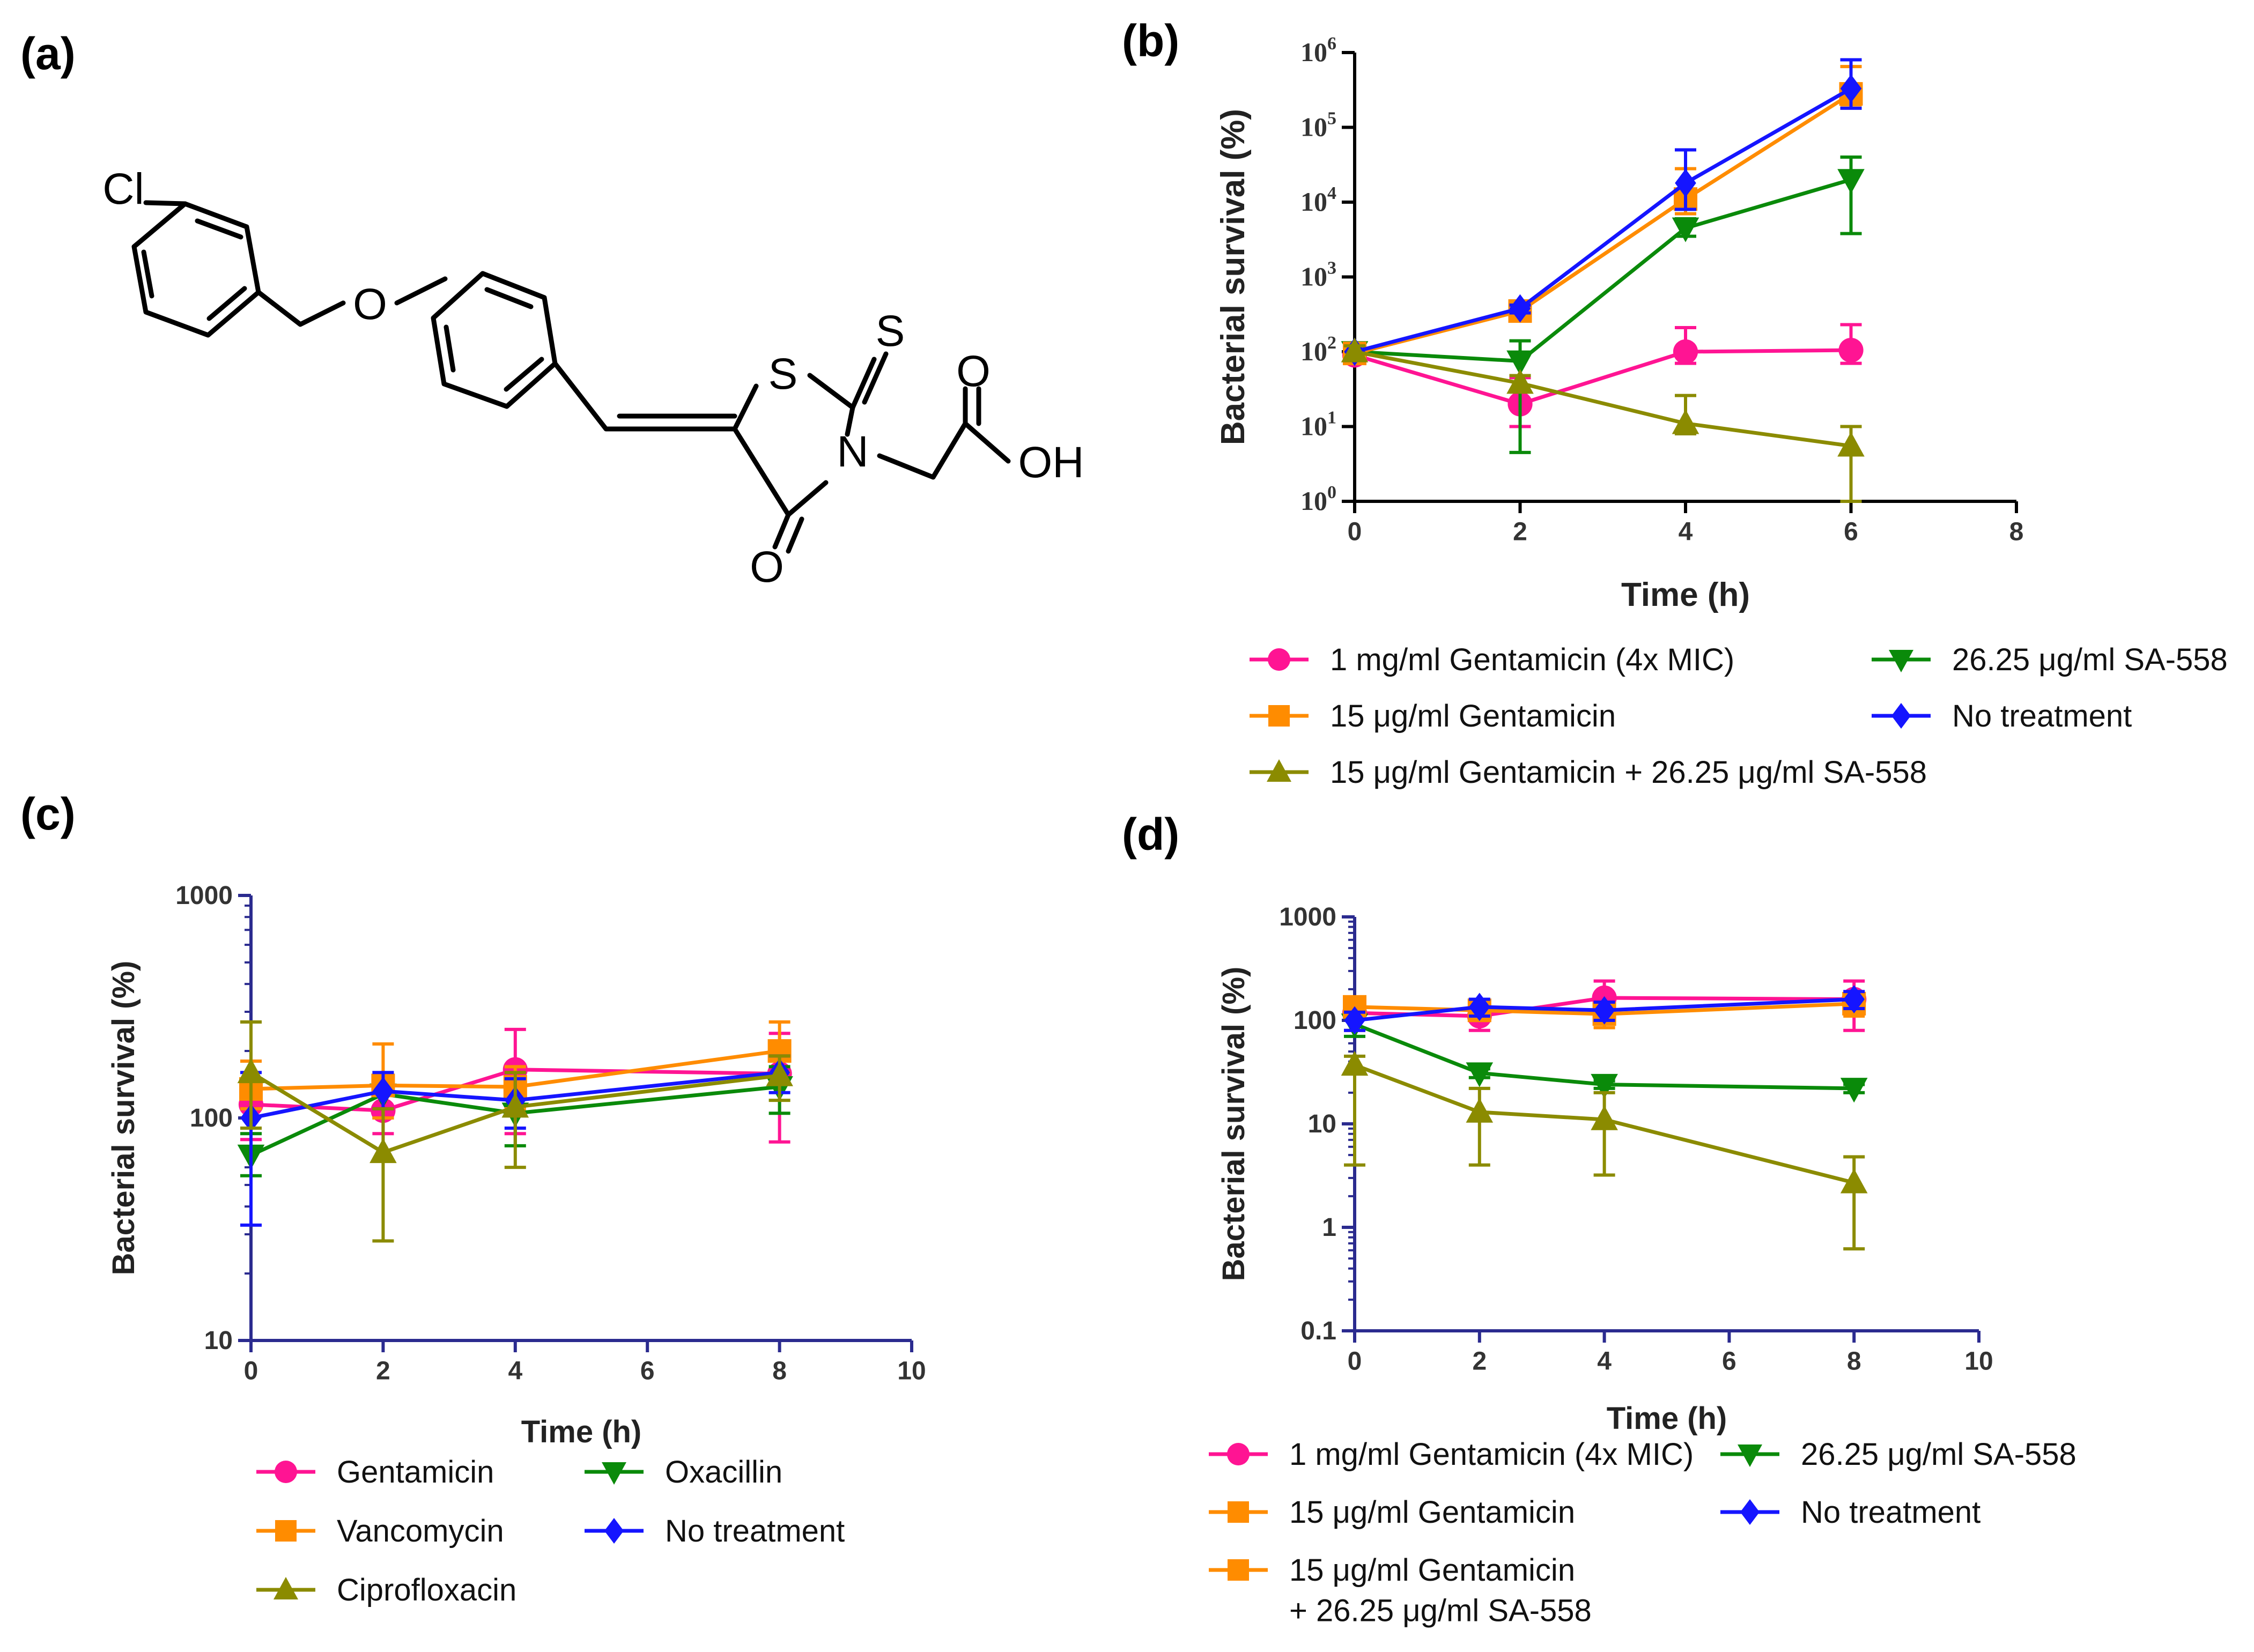 The width and height of the screenshot is (2254, 1652). Describe the element at coordinates (911, 1371) in the screenshot. I see `x-tick-label: 10` at that location.